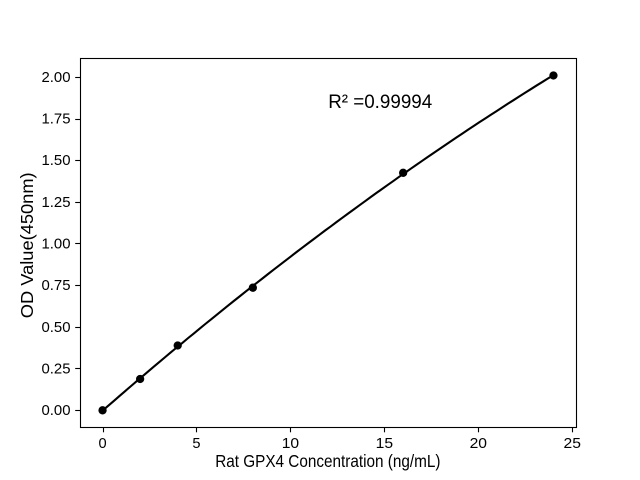 This screenshot has height=480, width=640. I want to click on svg-text: 2.00, so click(56, 78).